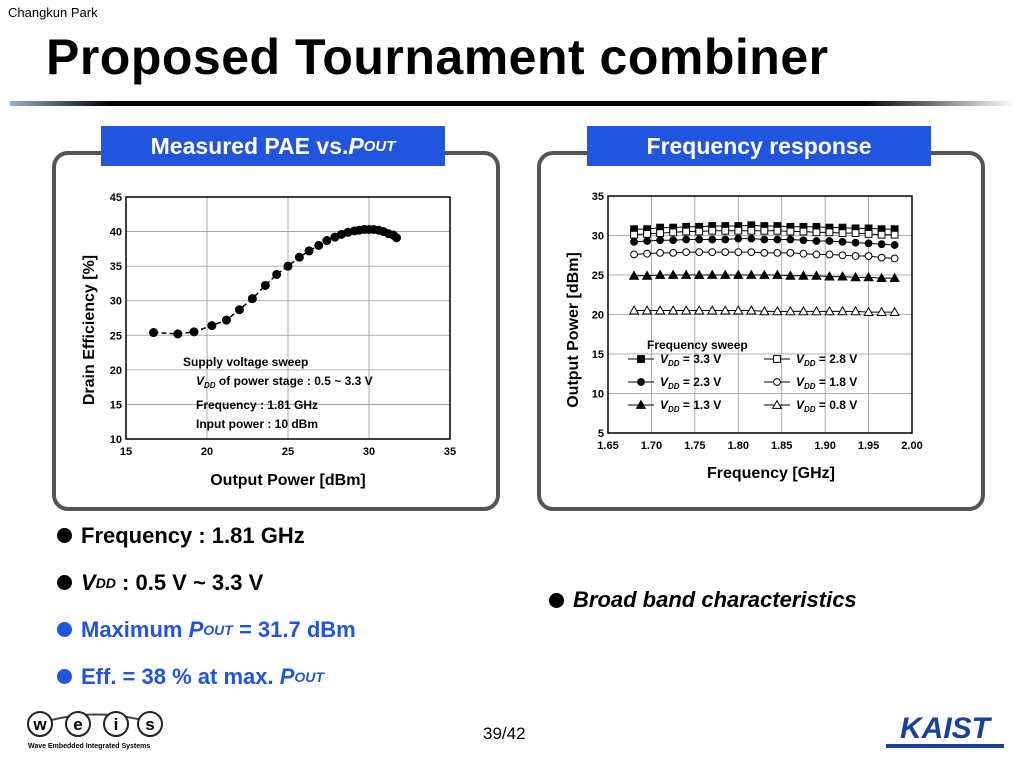 This screenshot has height=768, width=1024. What do you see at coordinates (738, 446) in the screenshot?
I see `x-tick-label: 1.80` at bounding box center [738, 446].